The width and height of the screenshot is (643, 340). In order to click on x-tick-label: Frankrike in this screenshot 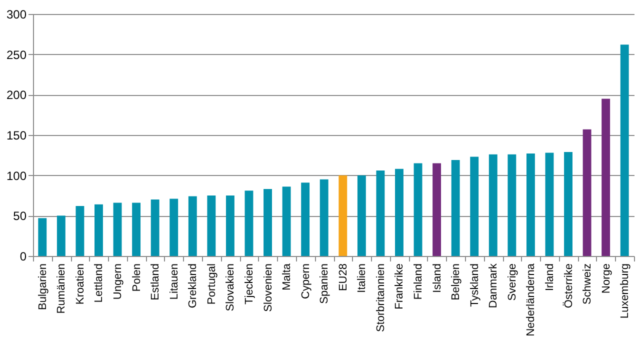, I will do `click(400, 287)`.